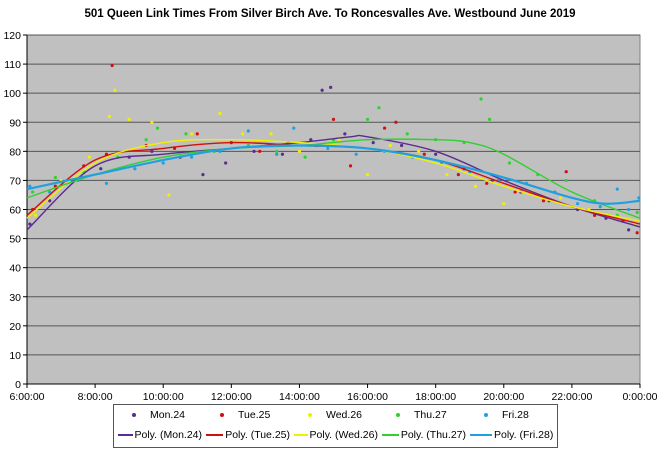 This screenshot has width=660, height=453. What do you see at coordinates (15, 269) in the screenshot?
I see `y-tick-label: 40` at bounding box center [15, 269].